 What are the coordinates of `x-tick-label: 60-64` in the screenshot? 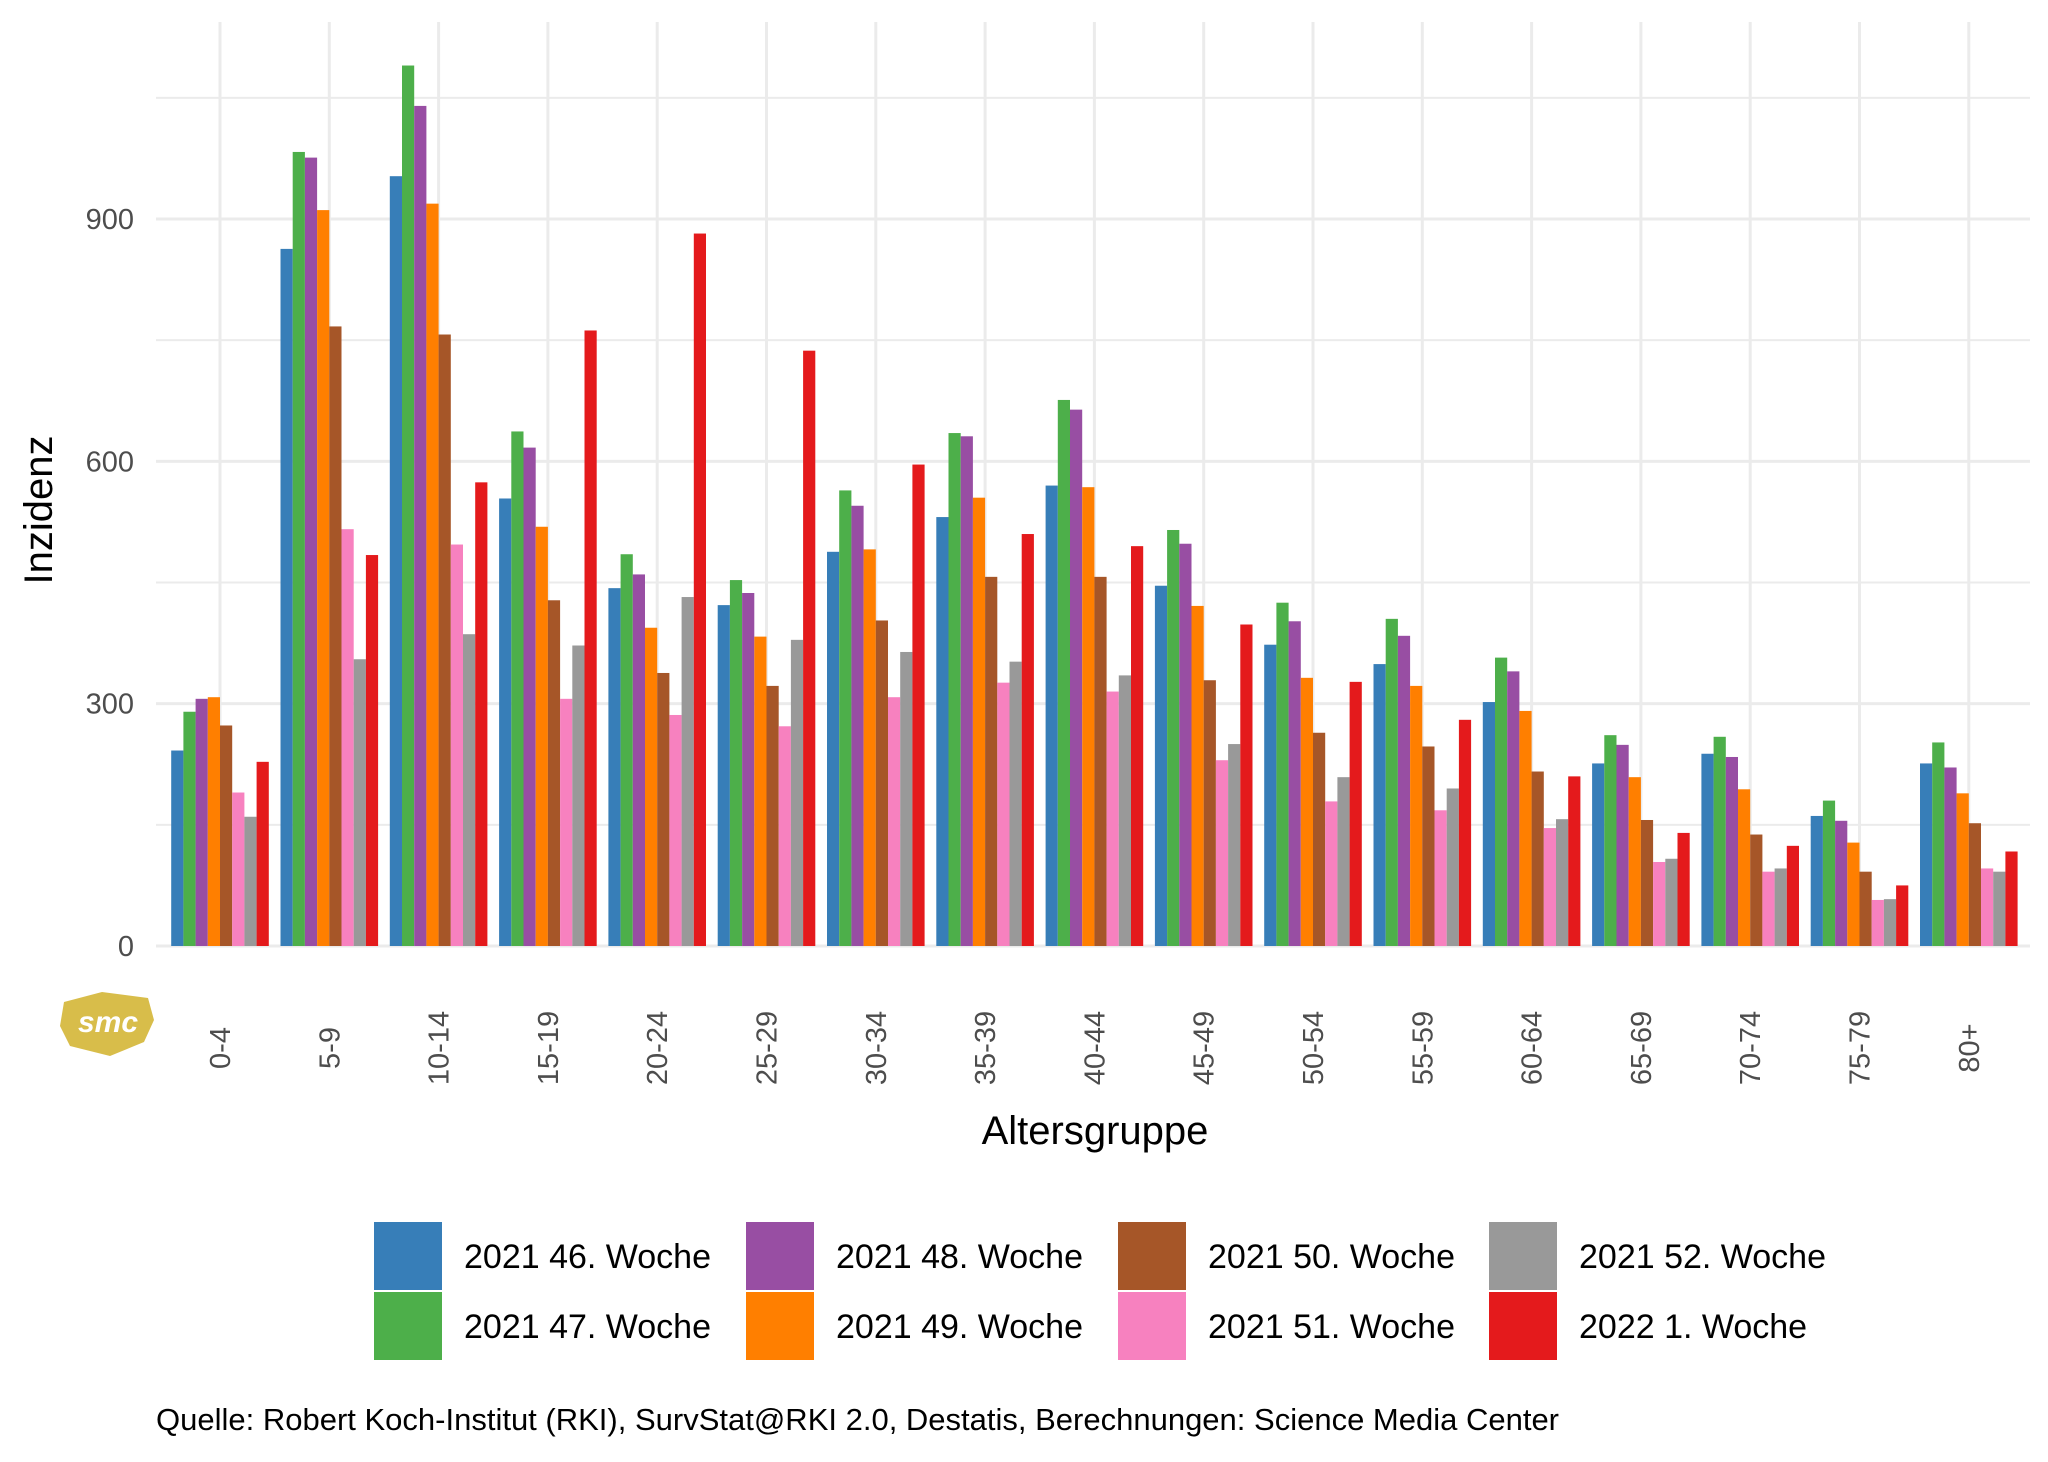 It's located at (1533, 1048).